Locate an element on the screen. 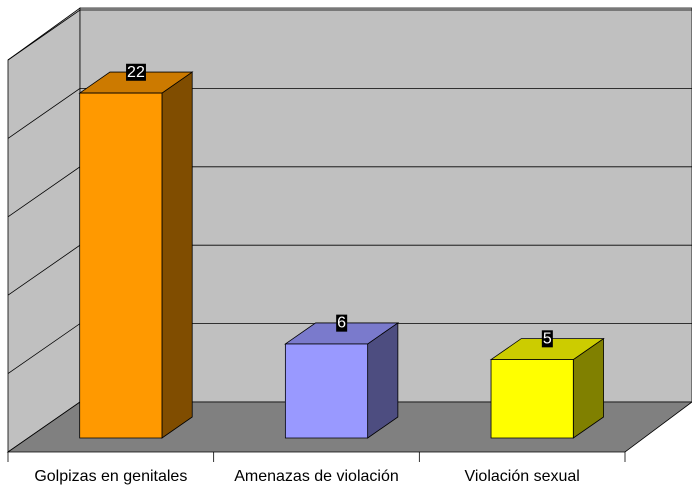  data-label: 6 is located at coordinates (341, 323).